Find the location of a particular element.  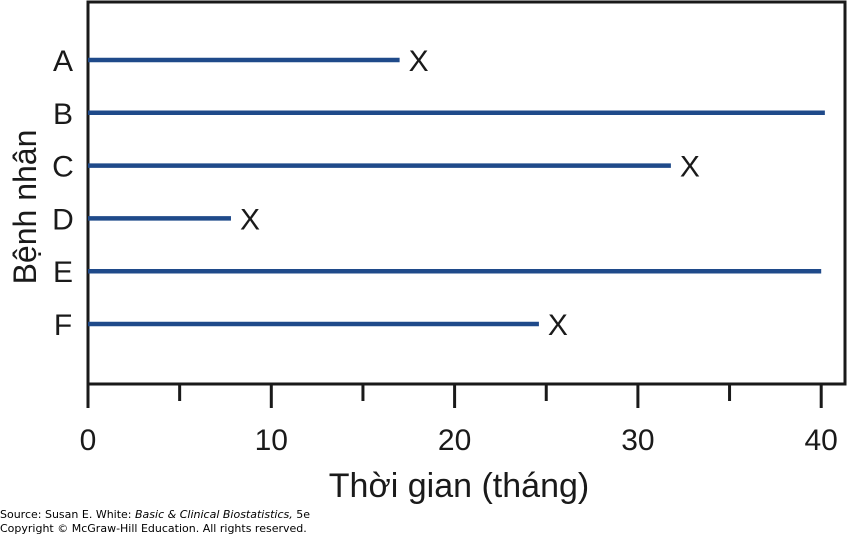

patient-label-a: A is located at coordinates (63, 61).